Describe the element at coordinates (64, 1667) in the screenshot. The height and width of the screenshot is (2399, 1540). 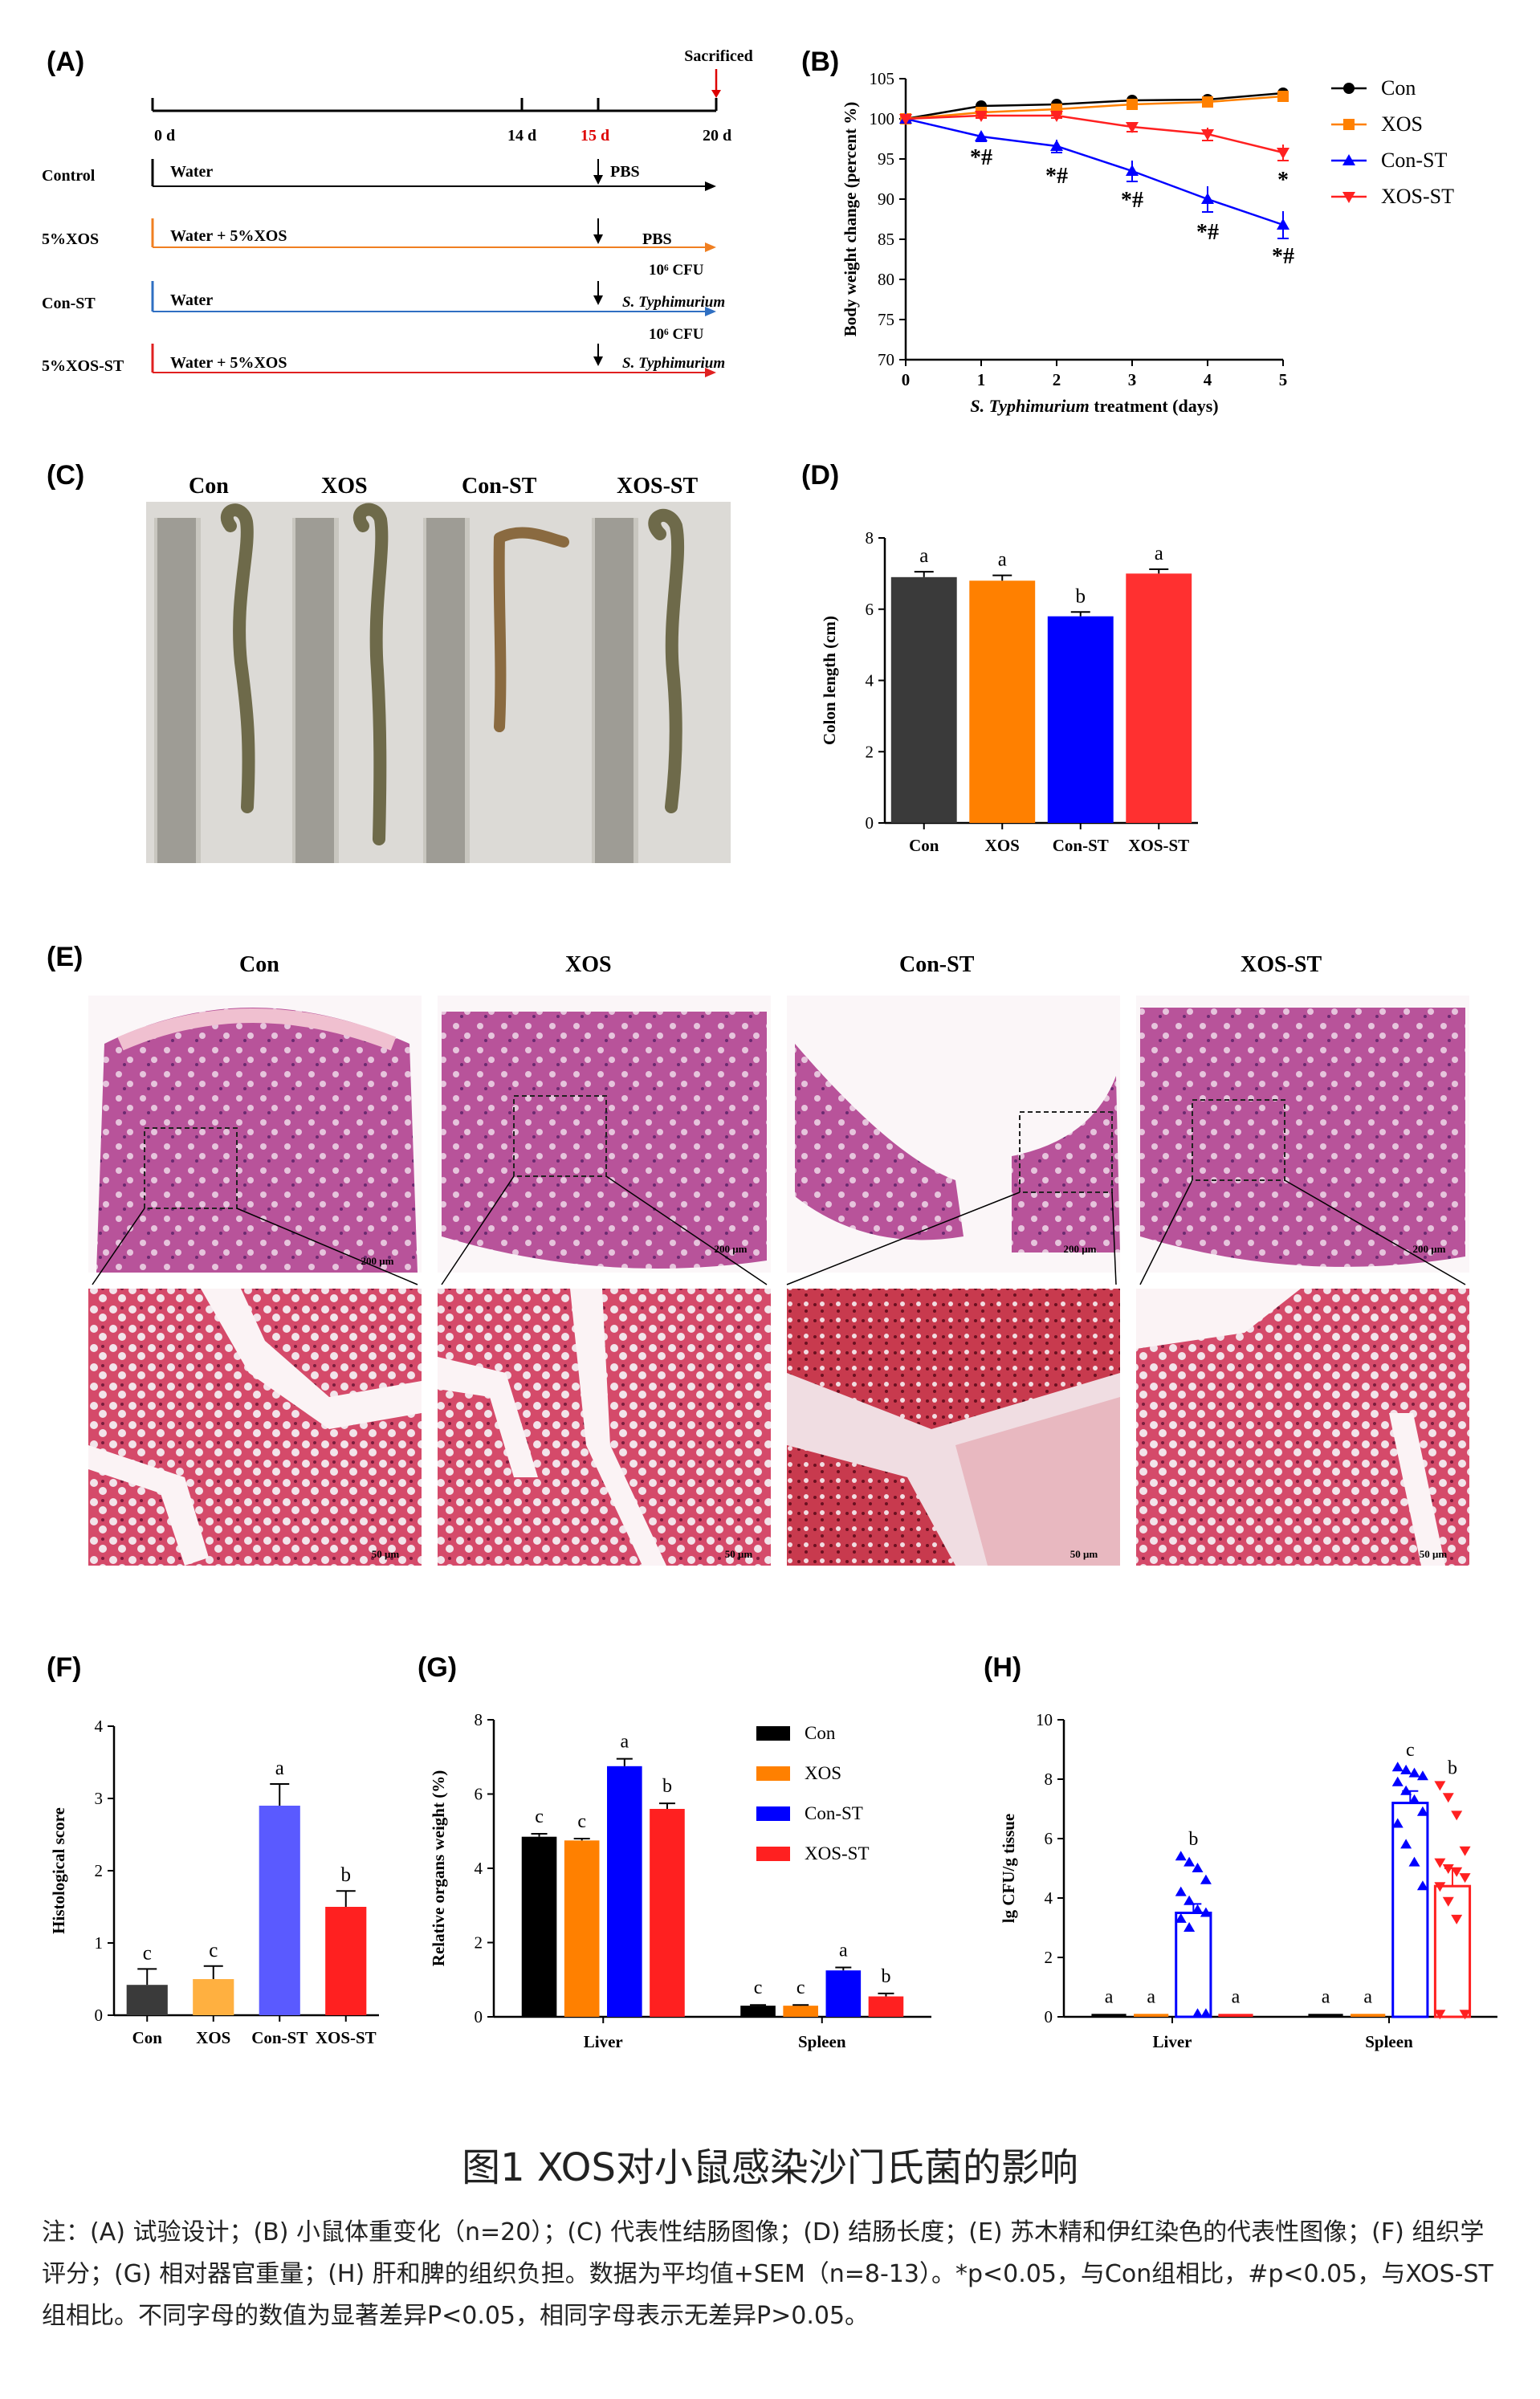
I see `panel-label-f: (F)` at that location.